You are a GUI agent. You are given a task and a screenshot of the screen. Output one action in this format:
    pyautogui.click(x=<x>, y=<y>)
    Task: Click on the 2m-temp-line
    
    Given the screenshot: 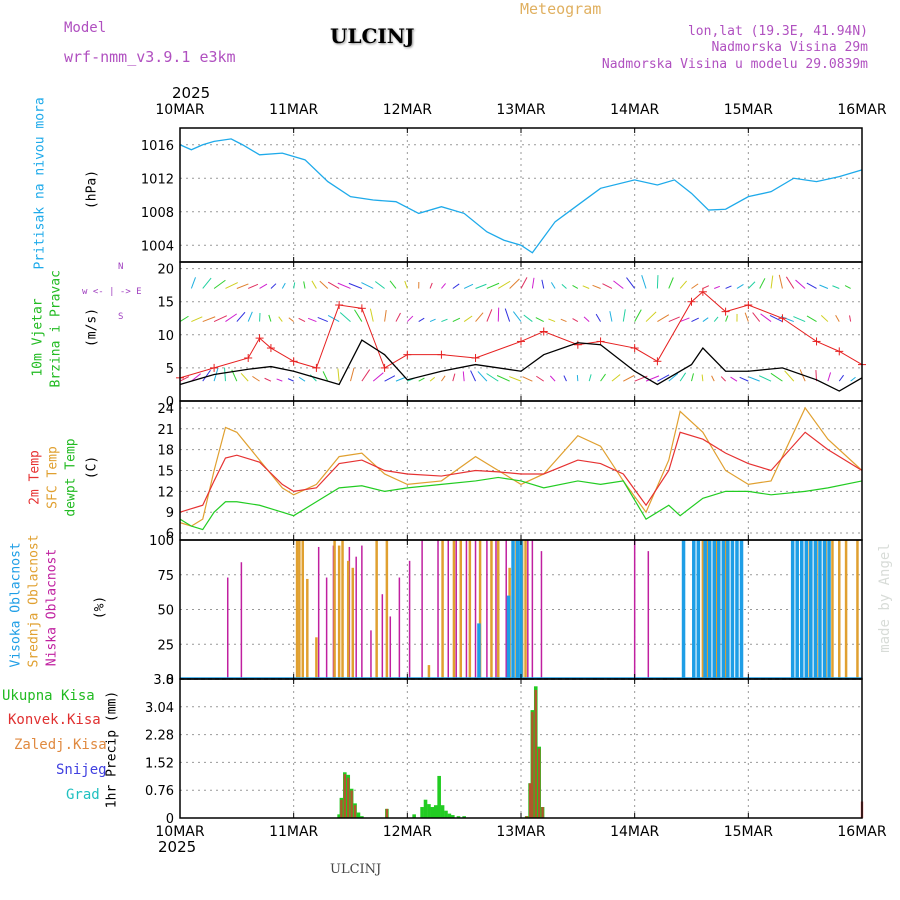 What is the action you would take?
    pyautogui.click(x=521, y=472)
    